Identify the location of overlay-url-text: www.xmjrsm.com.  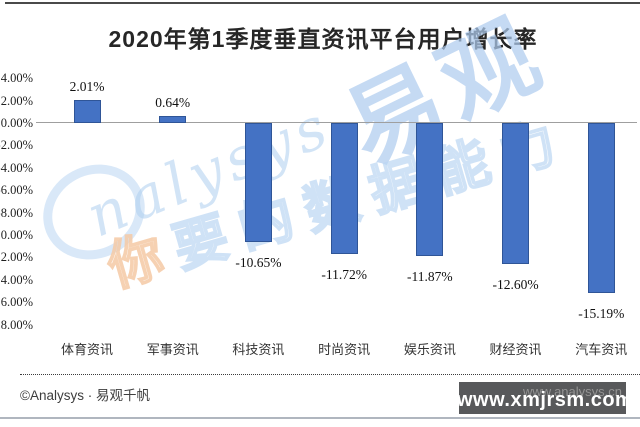
(545, 400).